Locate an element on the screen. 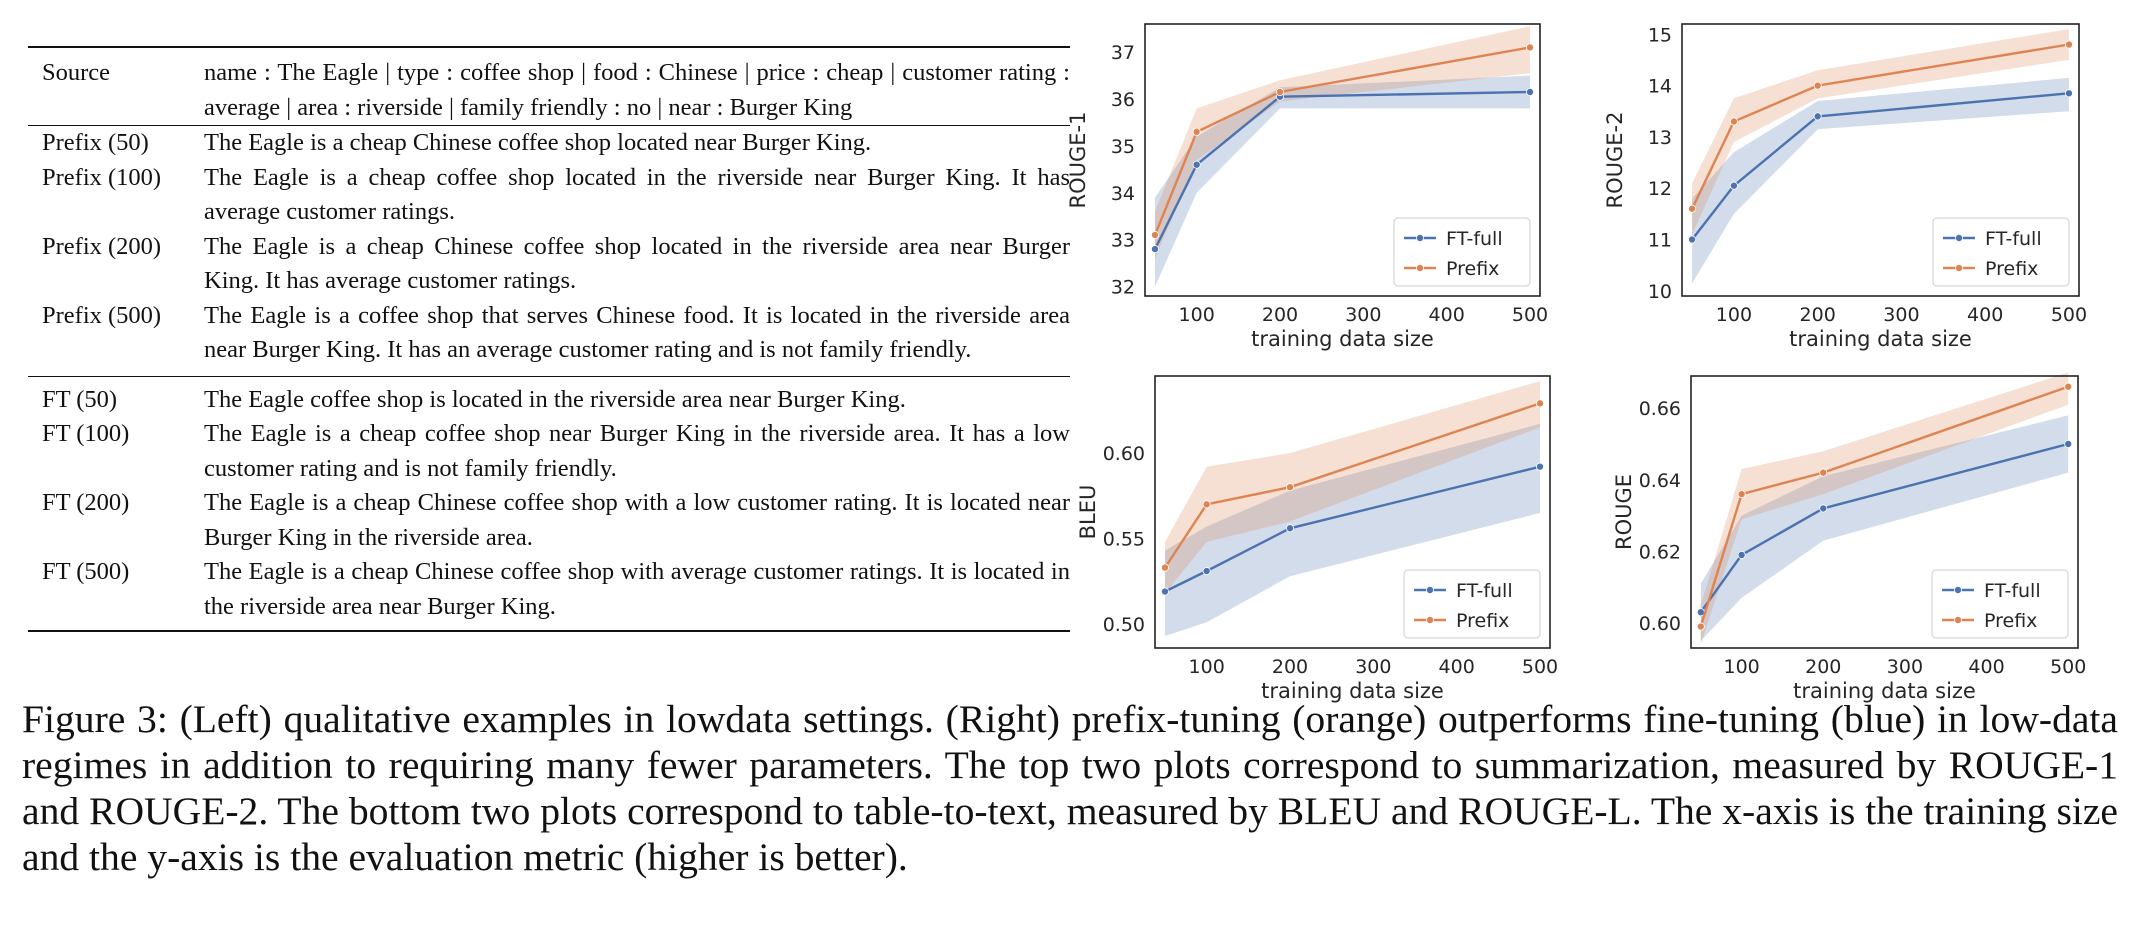  y-tick-label: 11 is located at coordinates (1660, 241).